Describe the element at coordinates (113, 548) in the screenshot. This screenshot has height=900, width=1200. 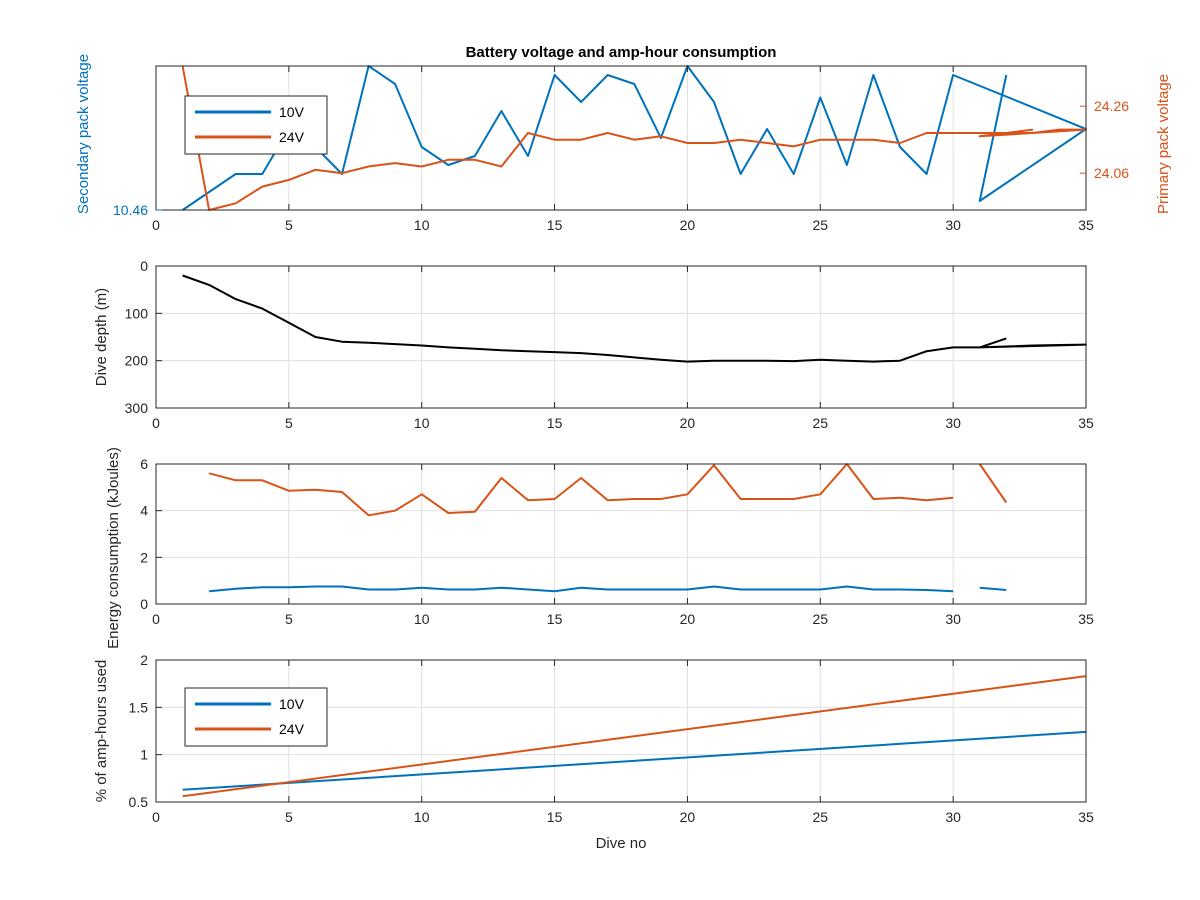
I see `y-axis-label: Energy consumption (kJoules)` at that location.